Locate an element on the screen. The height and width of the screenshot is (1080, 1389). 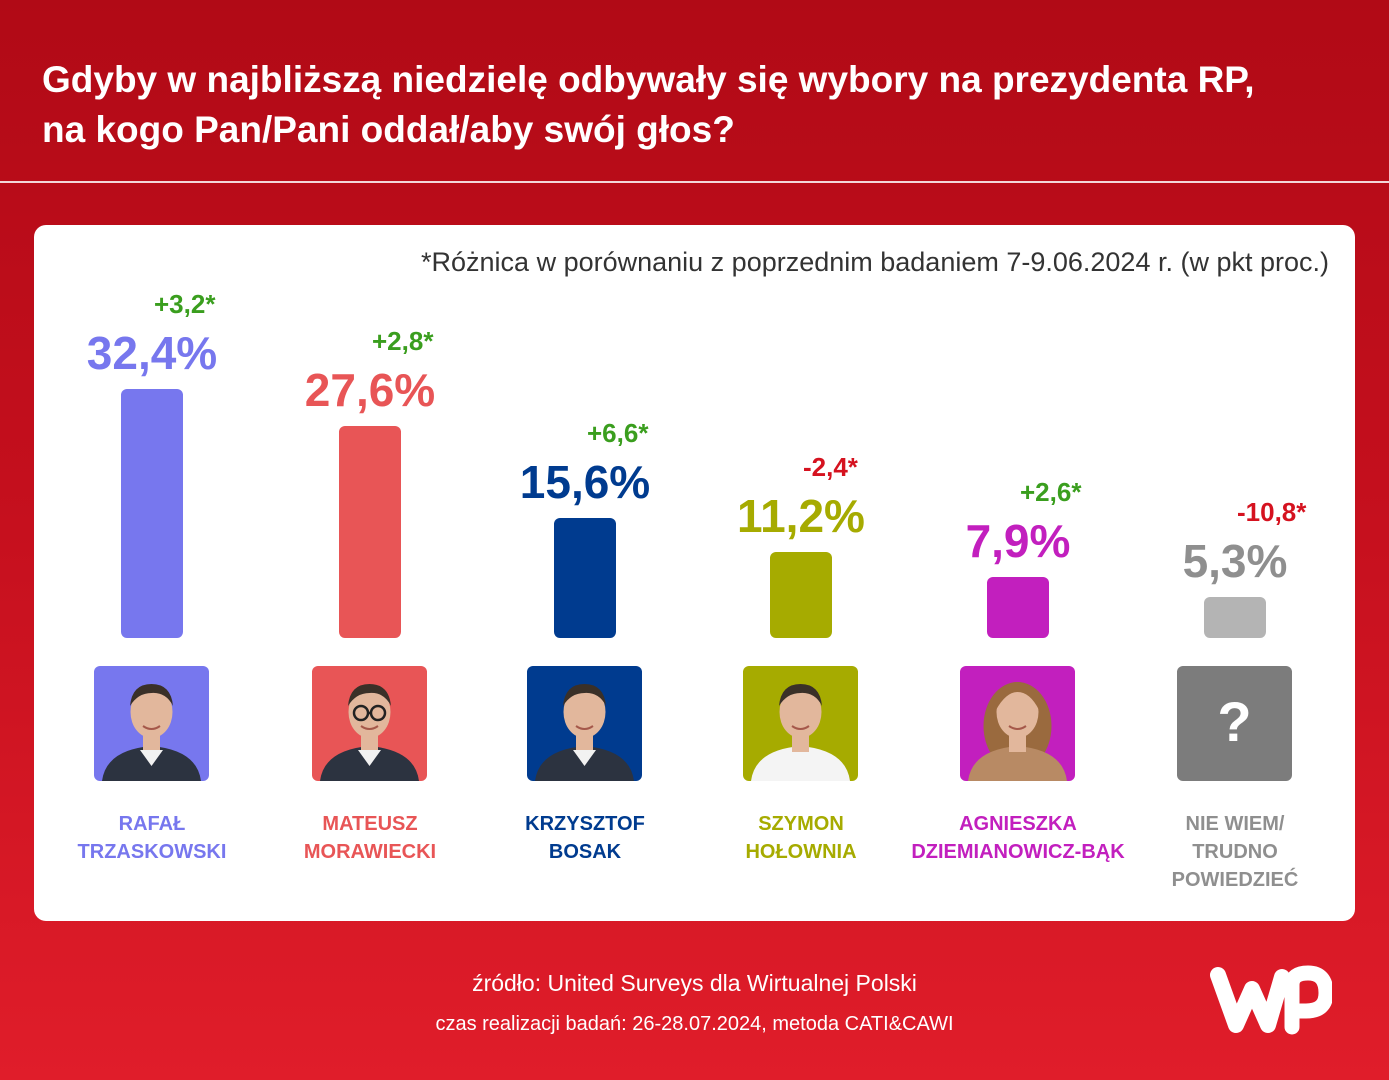
candidate-name: SZYMON HOŁOWNIA is located at coordinates (801, 838).